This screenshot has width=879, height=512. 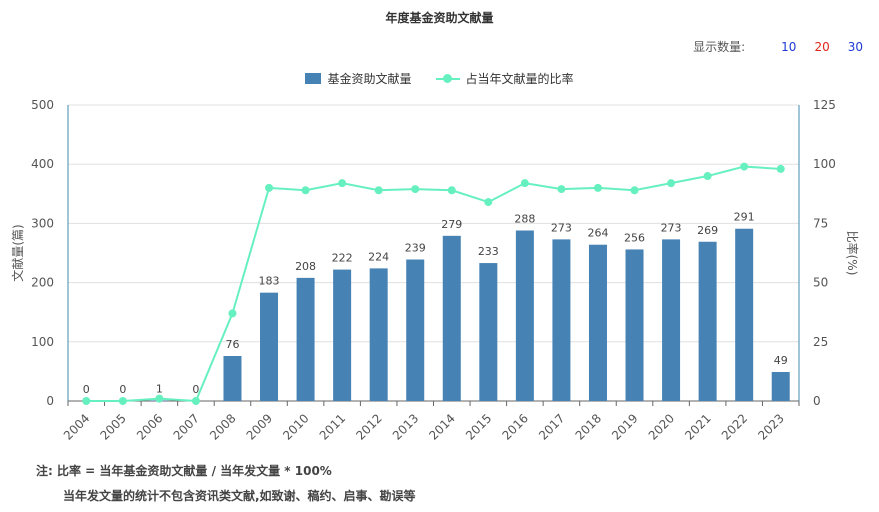 What do you see at coordinates (588, 426) in the screenshot?
I see `x-tick-label: 2018` at bounding box center [588, 426].